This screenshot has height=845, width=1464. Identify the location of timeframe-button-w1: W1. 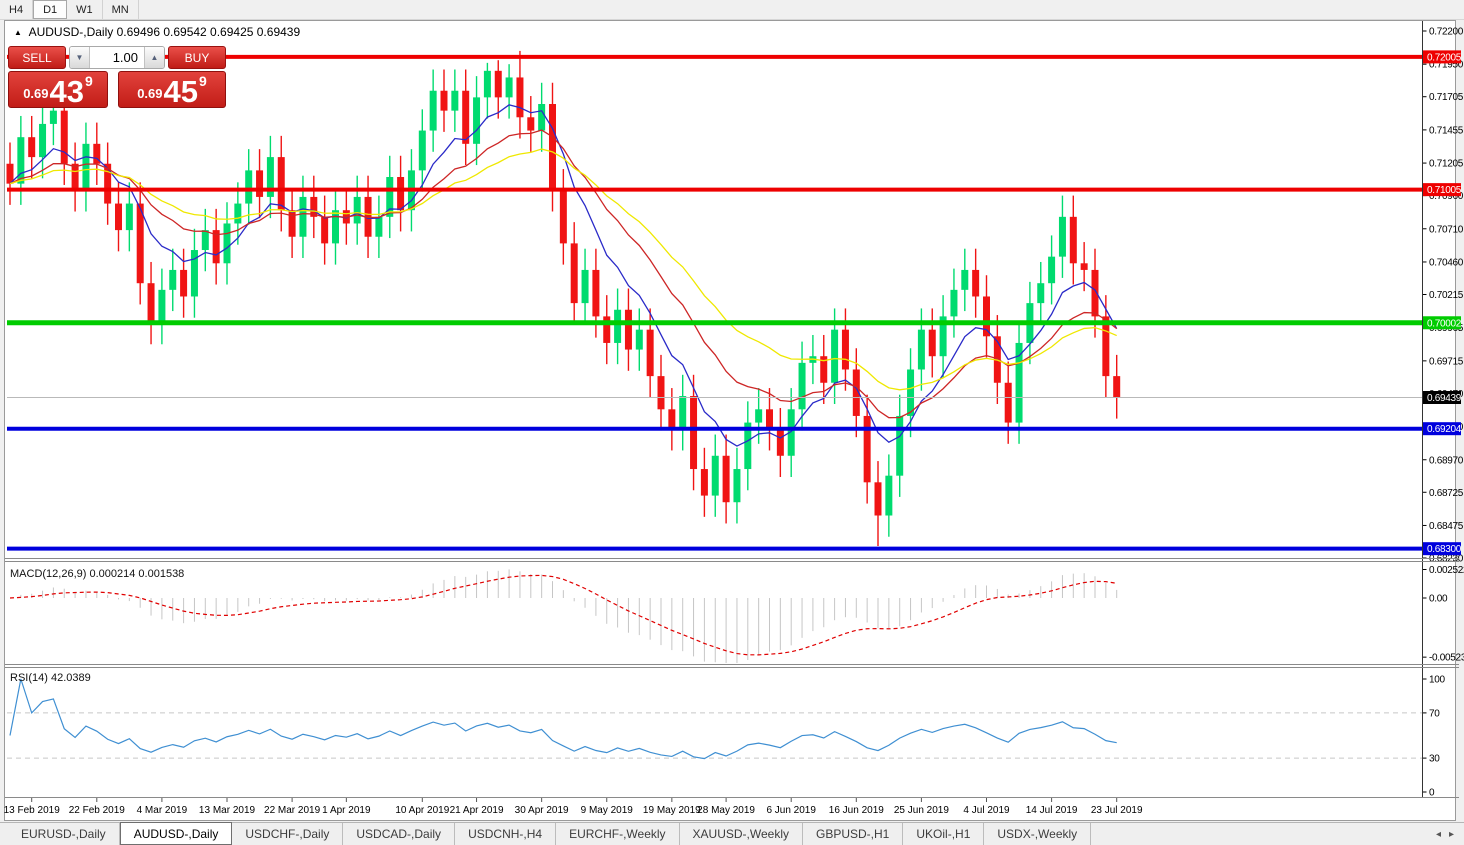
(85, 9).